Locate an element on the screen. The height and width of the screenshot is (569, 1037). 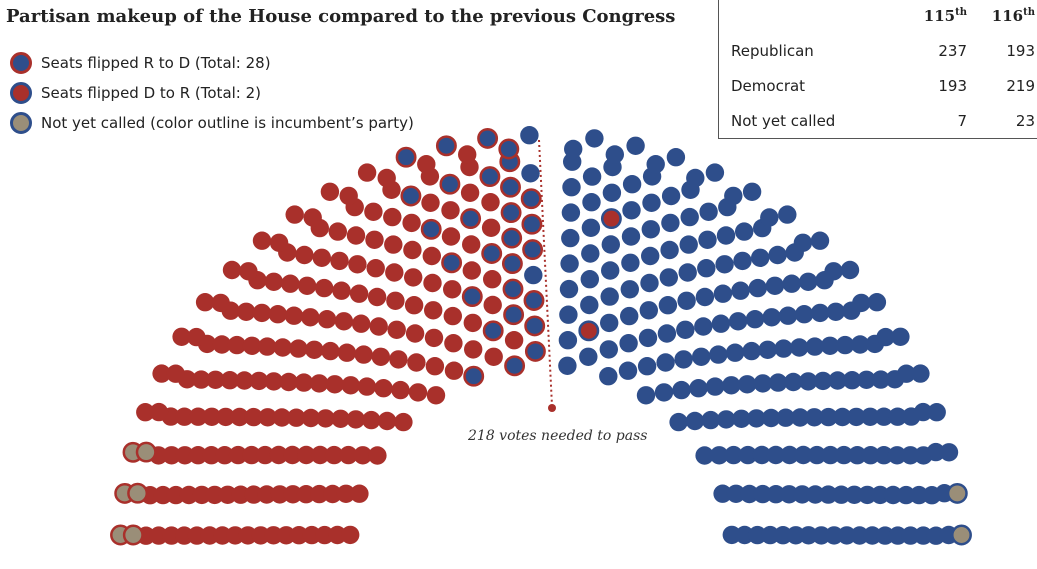
seat-not-called-rep is located at coordinates (957, 493).